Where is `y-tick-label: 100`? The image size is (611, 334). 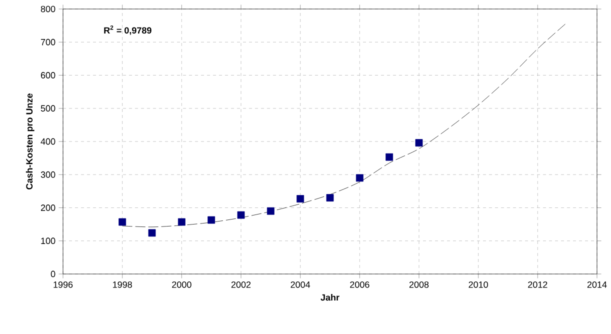 y-tick-label: 100 is located at coordinates (48, 241).